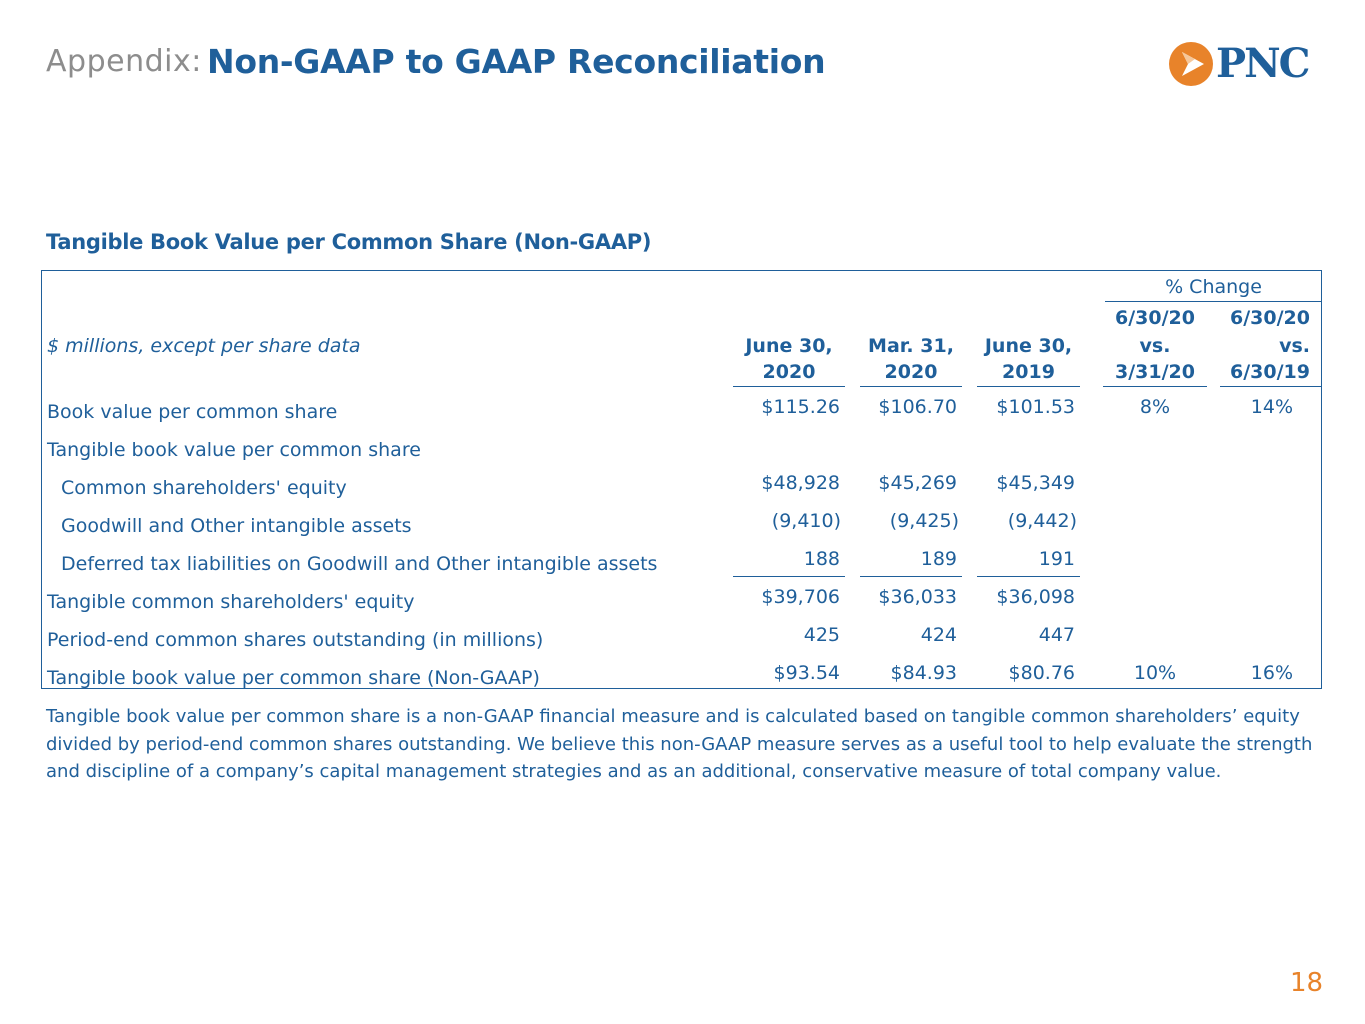  What do you see at coordinates (124, 61) in the screenshot?
I see `header-prefix: Appendix:` at bounding box center [124, 61].